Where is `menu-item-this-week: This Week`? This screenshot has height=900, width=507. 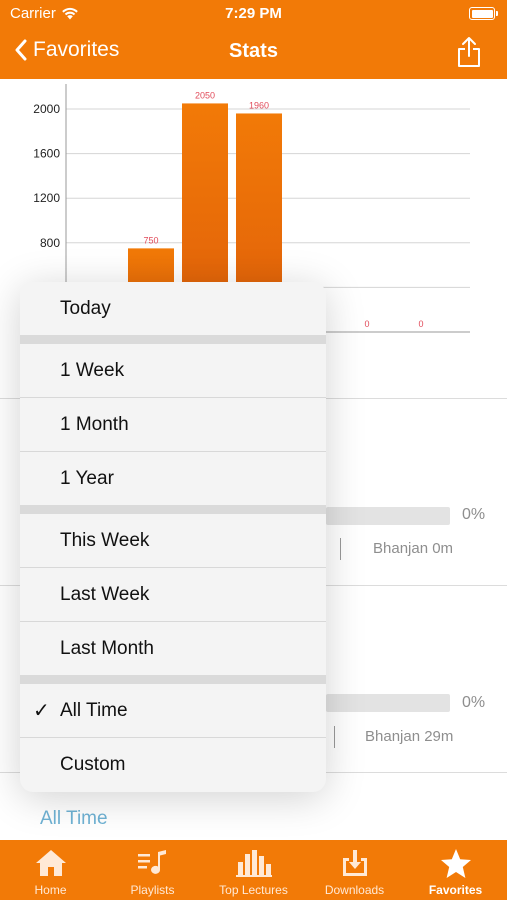
menu-item-this-week: This Week is located at coordinates (105, 540).